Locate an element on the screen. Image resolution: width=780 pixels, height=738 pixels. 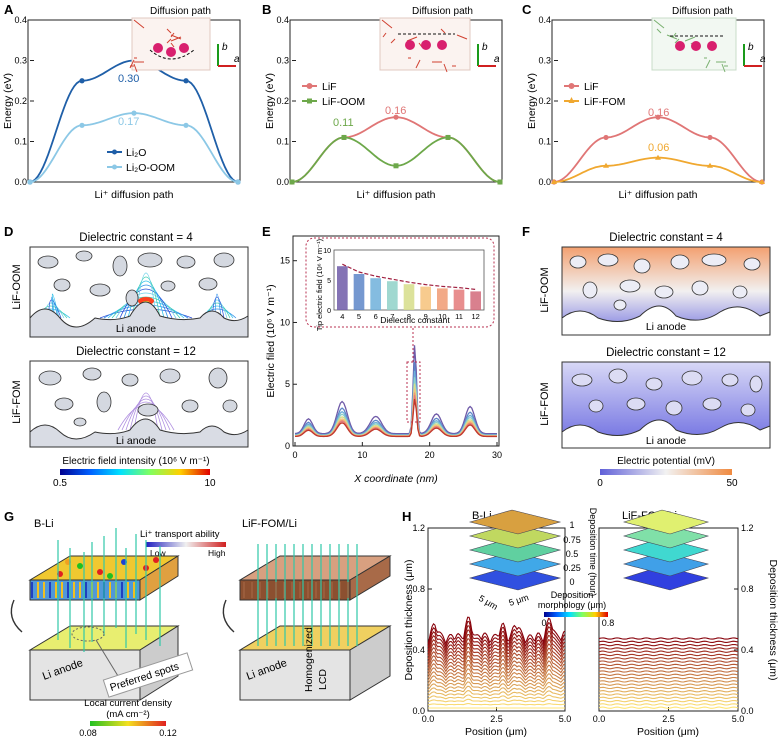
ion-transport-lines is located at coordinates (300, 595).